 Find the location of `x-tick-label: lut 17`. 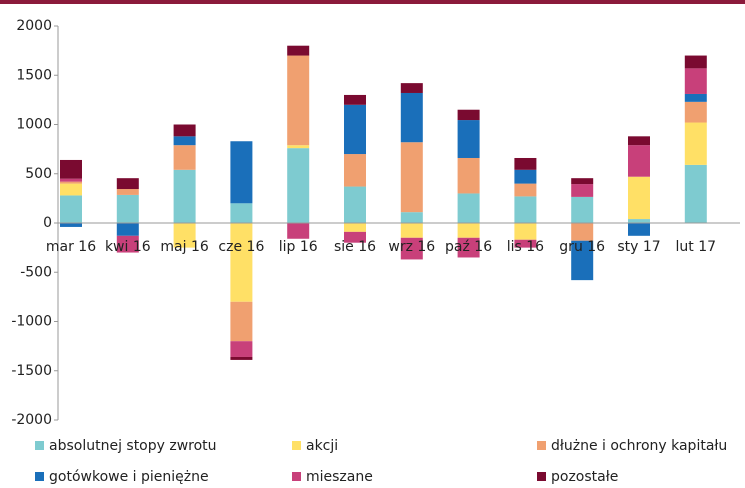

x-tick-label: lut 17 is located at coordinates (696, 247).